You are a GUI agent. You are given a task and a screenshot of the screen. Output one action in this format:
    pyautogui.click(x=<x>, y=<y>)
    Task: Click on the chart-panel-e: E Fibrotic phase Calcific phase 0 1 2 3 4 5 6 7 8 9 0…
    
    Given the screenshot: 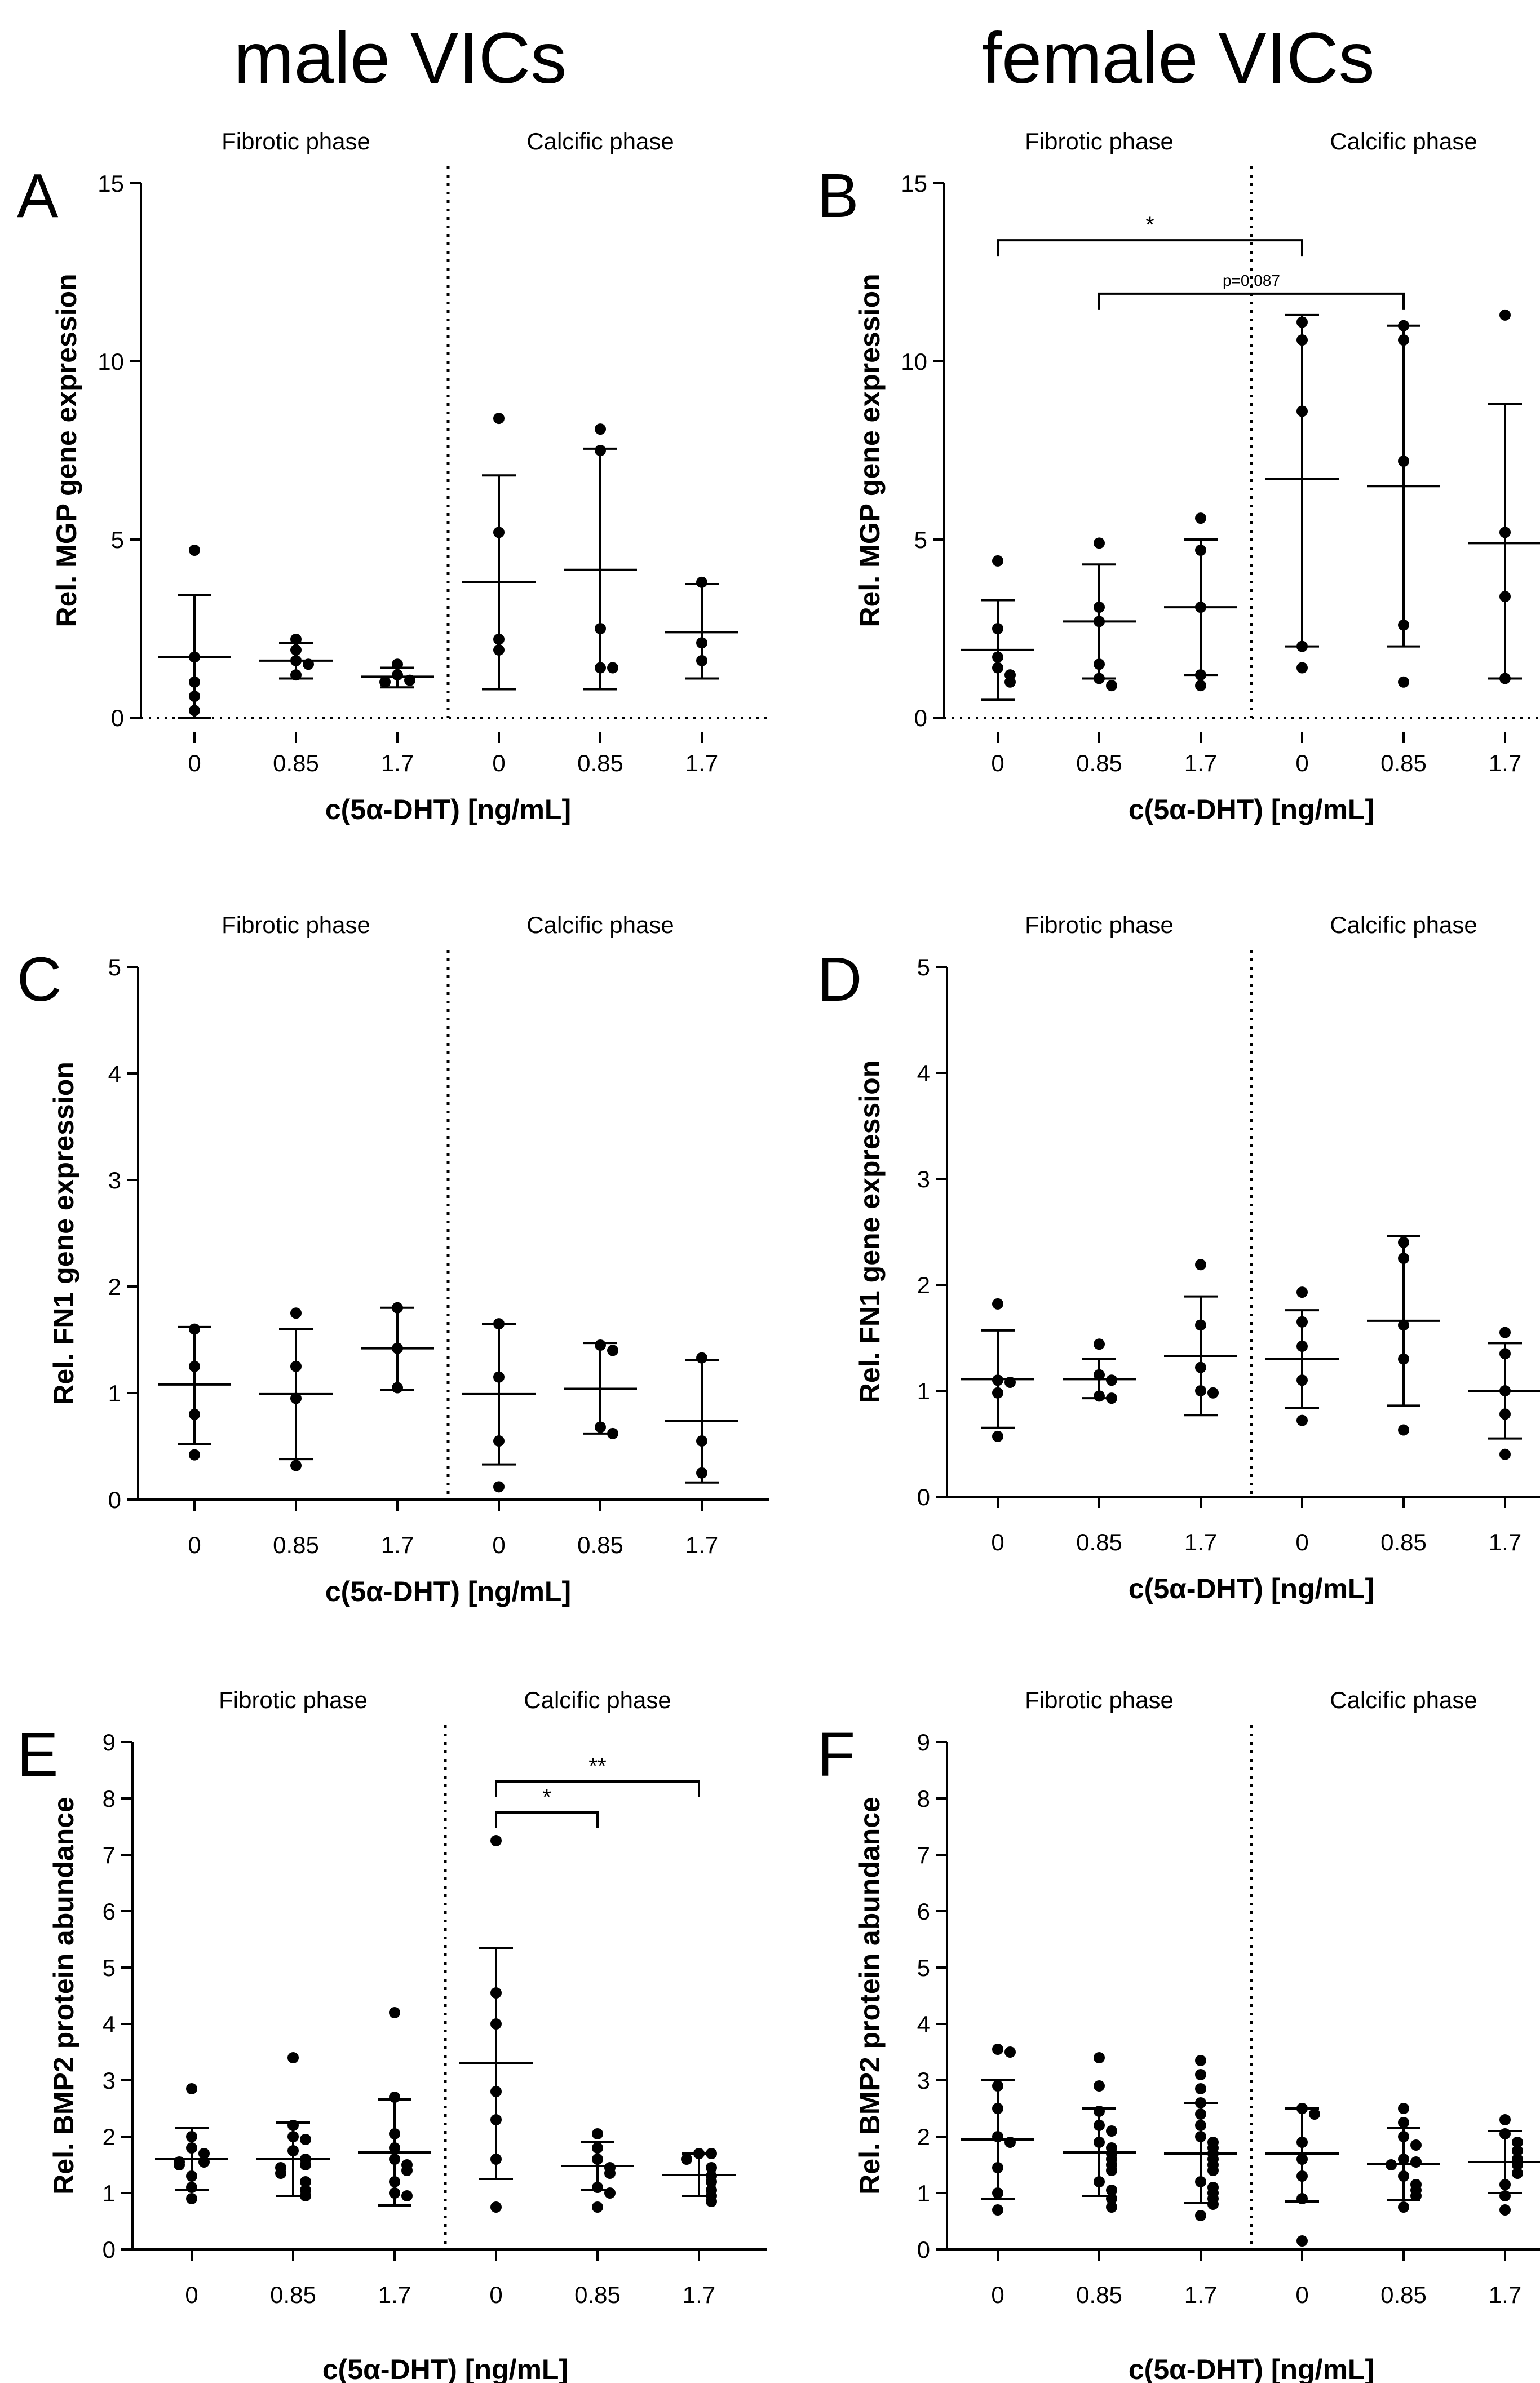 What is the action you would take?
    pyautogui.click(x=392, y=2035)
    